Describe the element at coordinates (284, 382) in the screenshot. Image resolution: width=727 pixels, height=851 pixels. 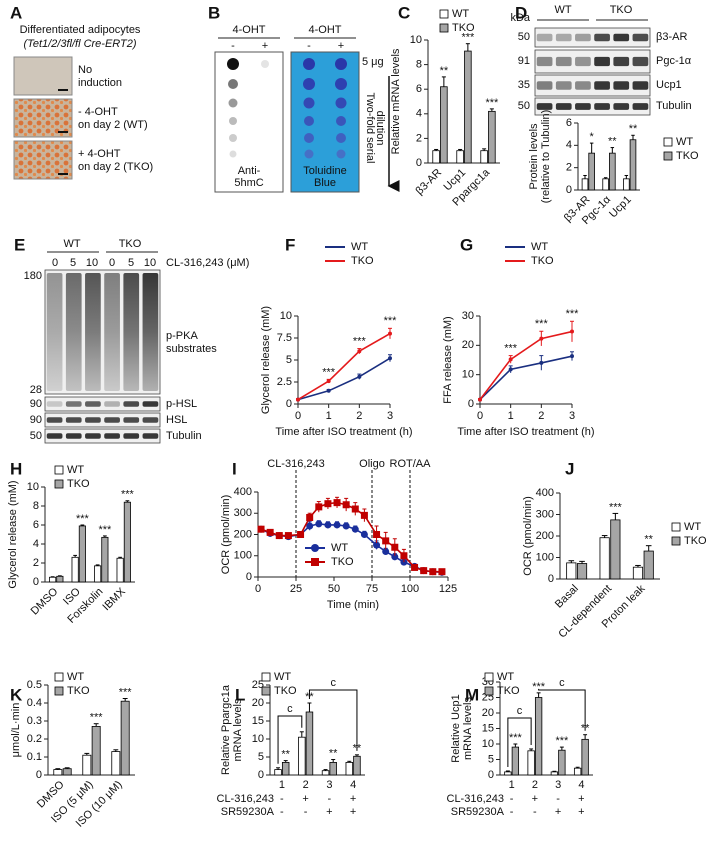
I see `y-tick-label: 2.5` at that location.